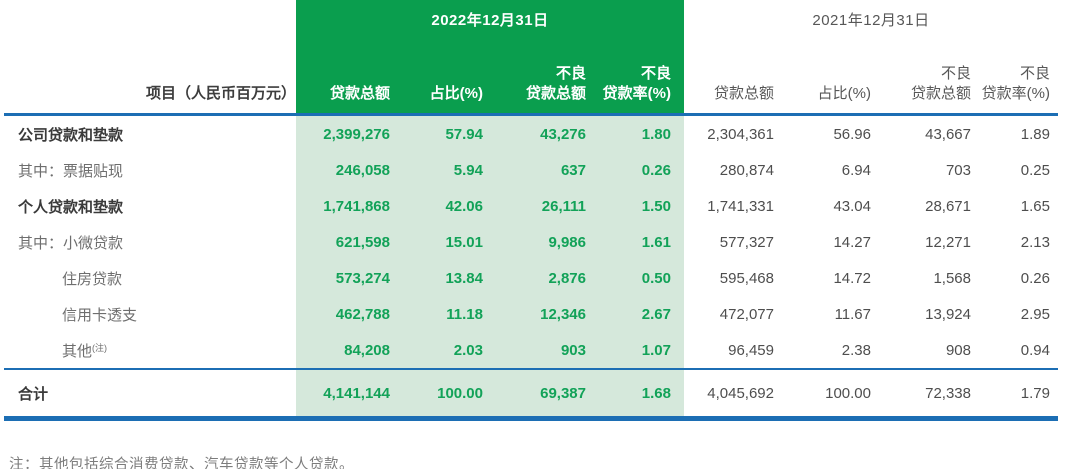 This screenshot has height=469, width=1080. What do you see at coordinates (1035, 170) in the screenshot?
I see `cell-2021-npl-ratio: 0.25` at bounding box center [1035, 170].